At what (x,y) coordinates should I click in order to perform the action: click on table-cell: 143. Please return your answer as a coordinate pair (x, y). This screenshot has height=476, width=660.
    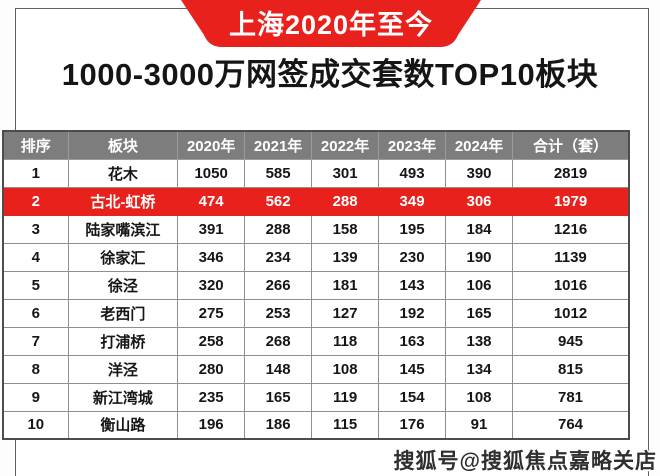
    Looking at the image, I should click on (412, 285).